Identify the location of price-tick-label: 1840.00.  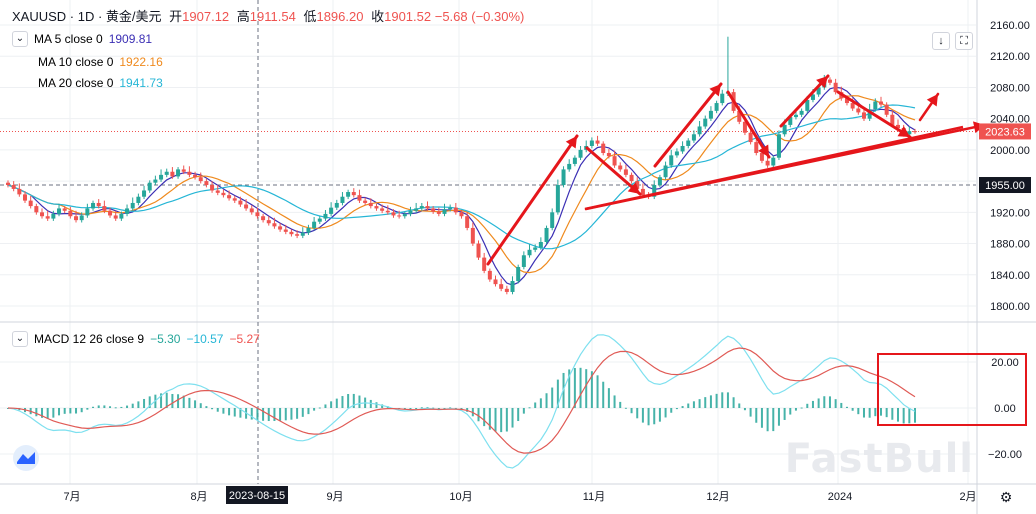
(1010, 276).